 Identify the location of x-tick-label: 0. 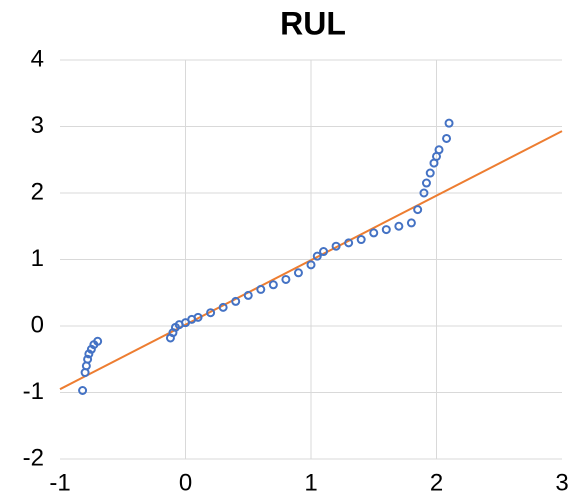
(185, 482).